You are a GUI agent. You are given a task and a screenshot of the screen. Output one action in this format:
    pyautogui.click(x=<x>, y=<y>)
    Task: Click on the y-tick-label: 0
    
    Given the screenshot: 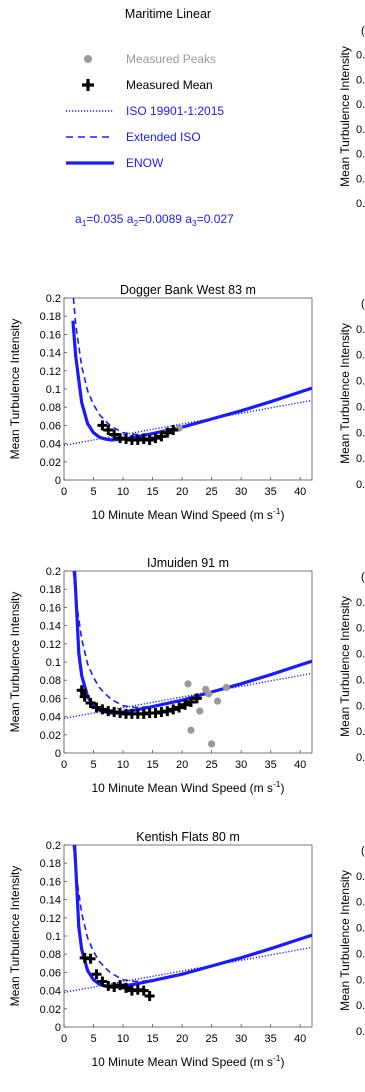 What is the action you would take?
    pyautogui.click(x=58, y=754)
    